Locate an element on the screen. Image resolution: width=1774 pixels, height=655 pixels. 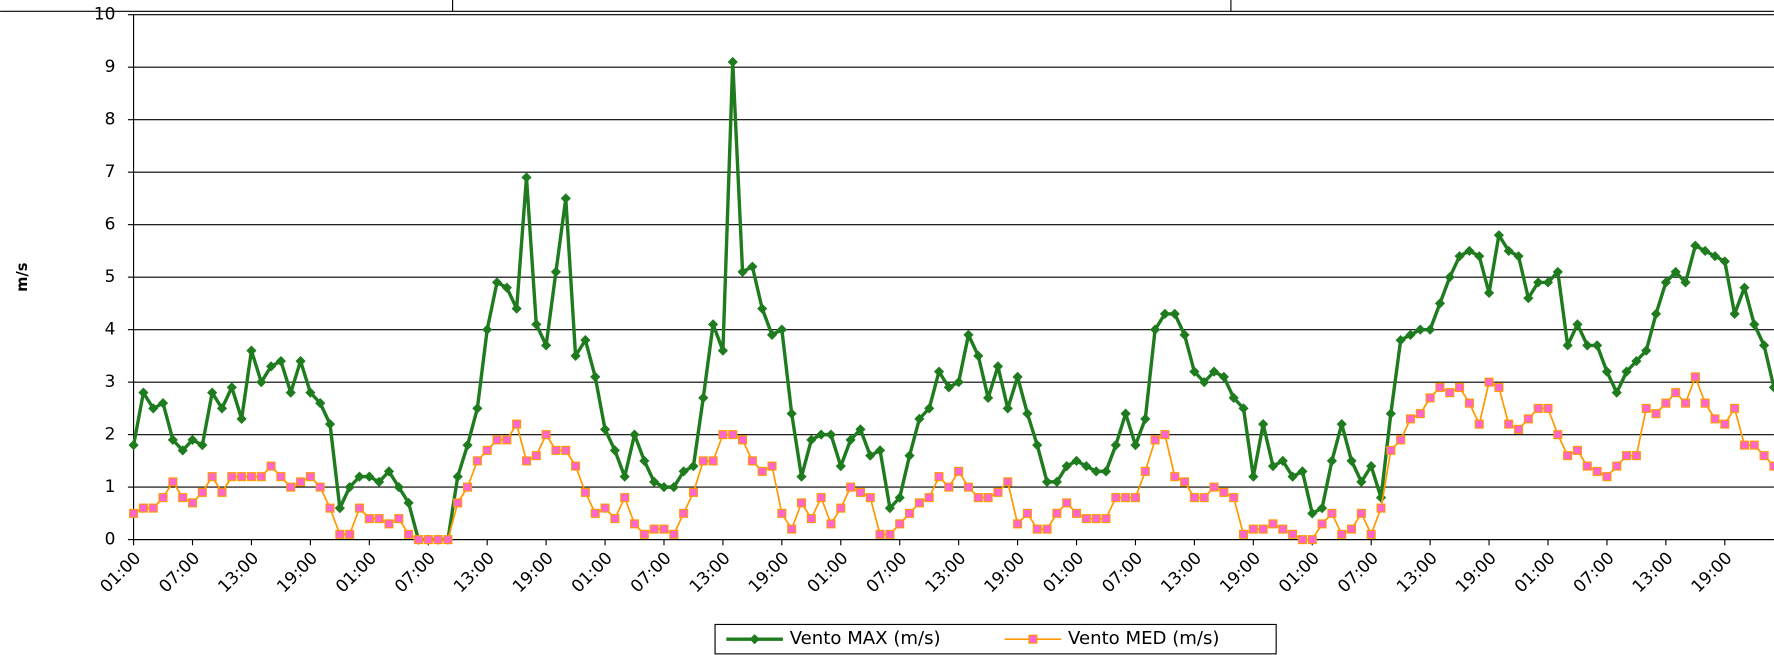
table-fragment is located at coordinates (887, 6).